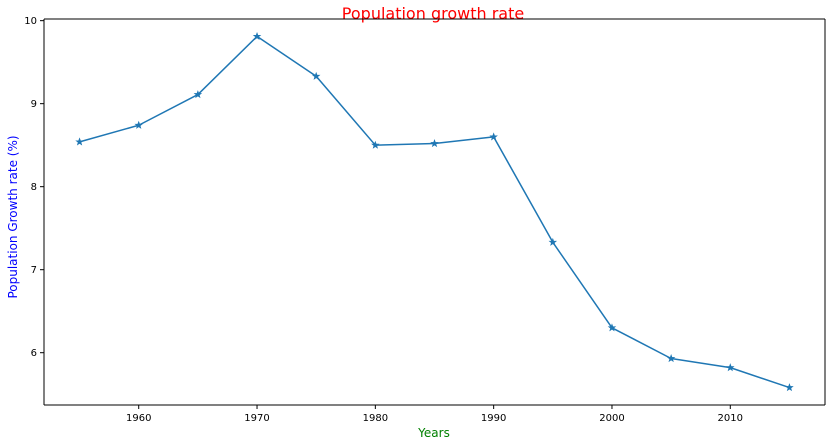 The image size is (835, 446). I want to click on y-axis-label: Population Growth rate (%), so click(13, 216).